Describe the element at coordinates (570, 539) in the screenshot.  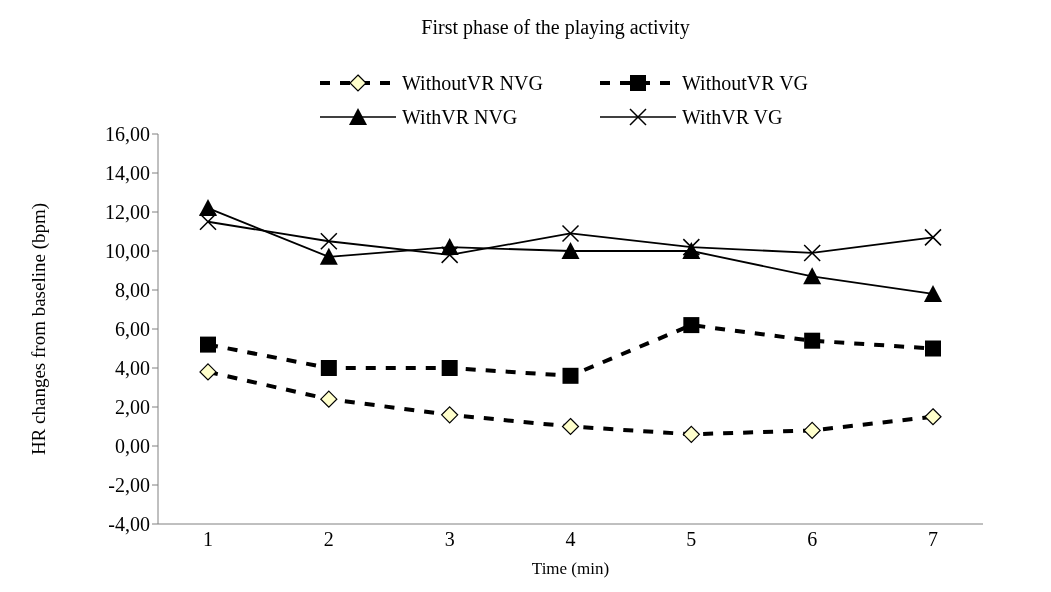
I see `x-tick-label: 4` at that location.